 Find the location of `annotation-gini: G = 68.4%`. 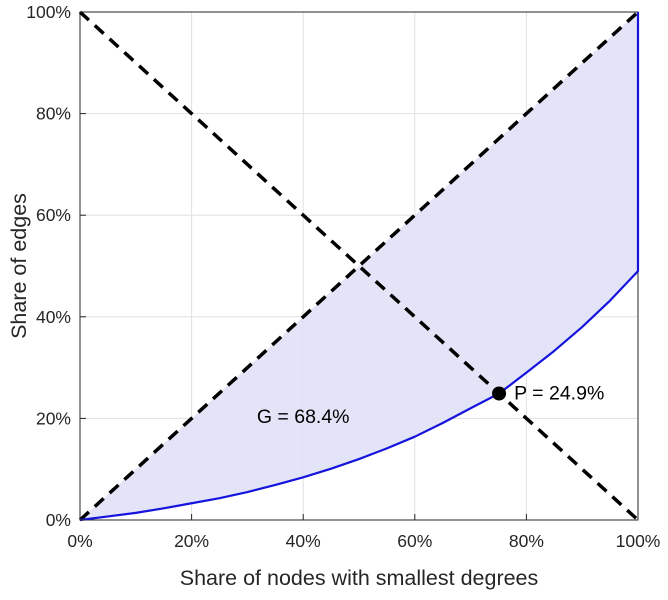

annotation-gini: G = 68.4% is located at coordinates (303, 417).